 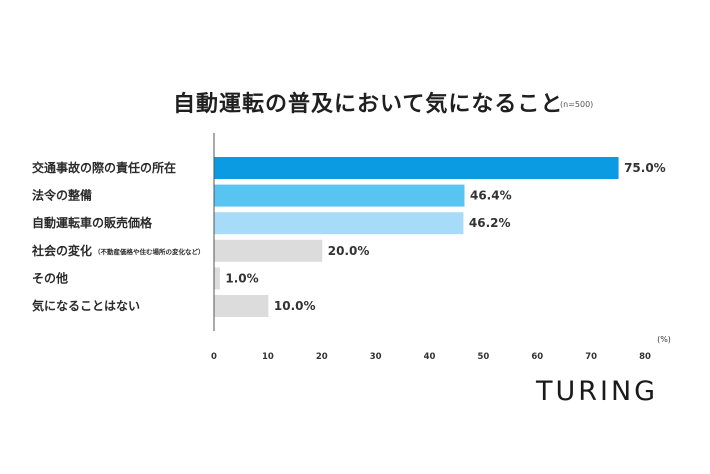 I want to click on x-tick-label-6: 60, so click(x=537, y=357).